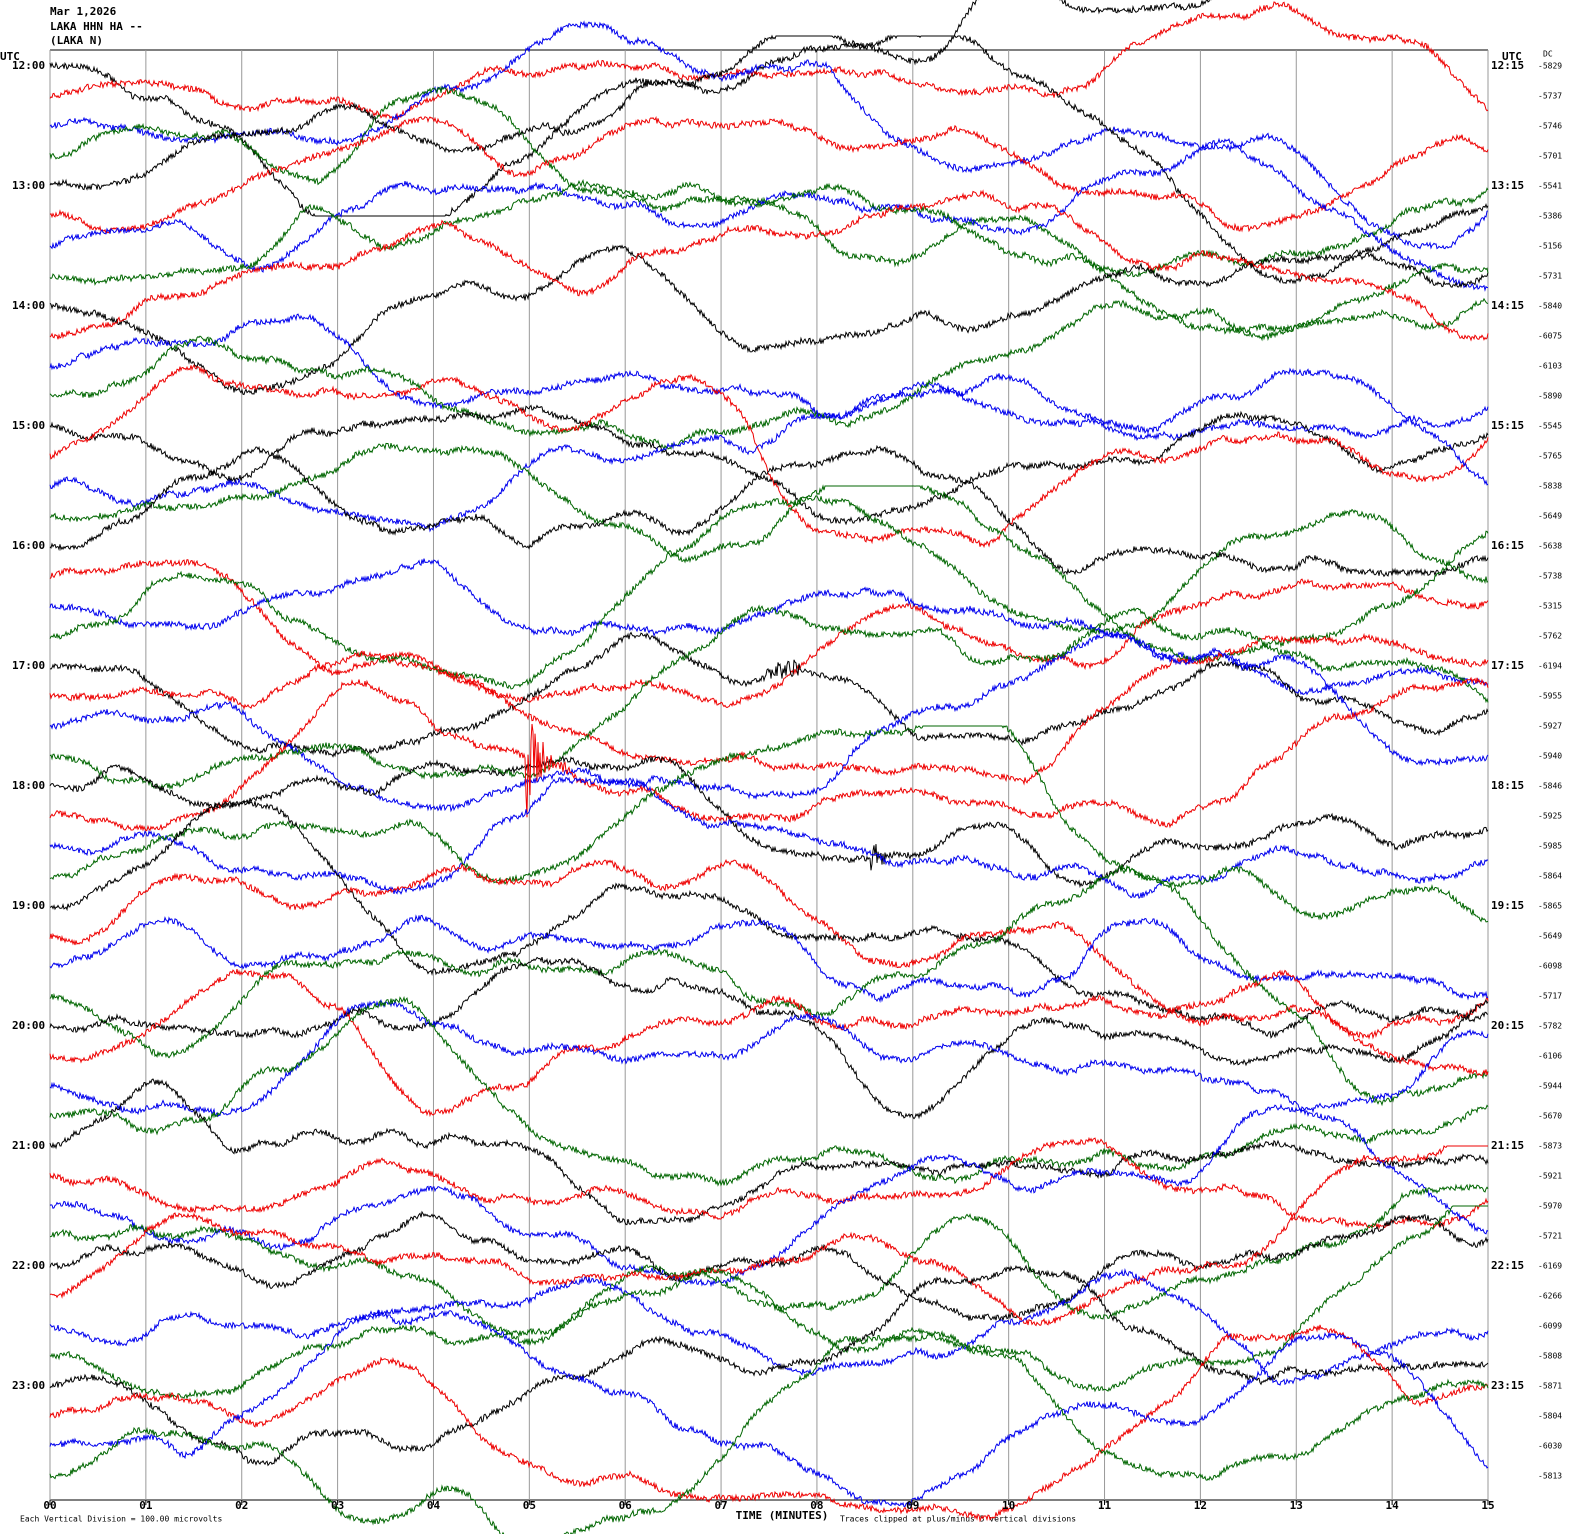 Image resolution: width=1570 pixels, height=1538 pixels. What do you see at coordinates (1550, 816) in the screenshot?
I see `dc-label: -5925` at bounding box center [1550, 816].